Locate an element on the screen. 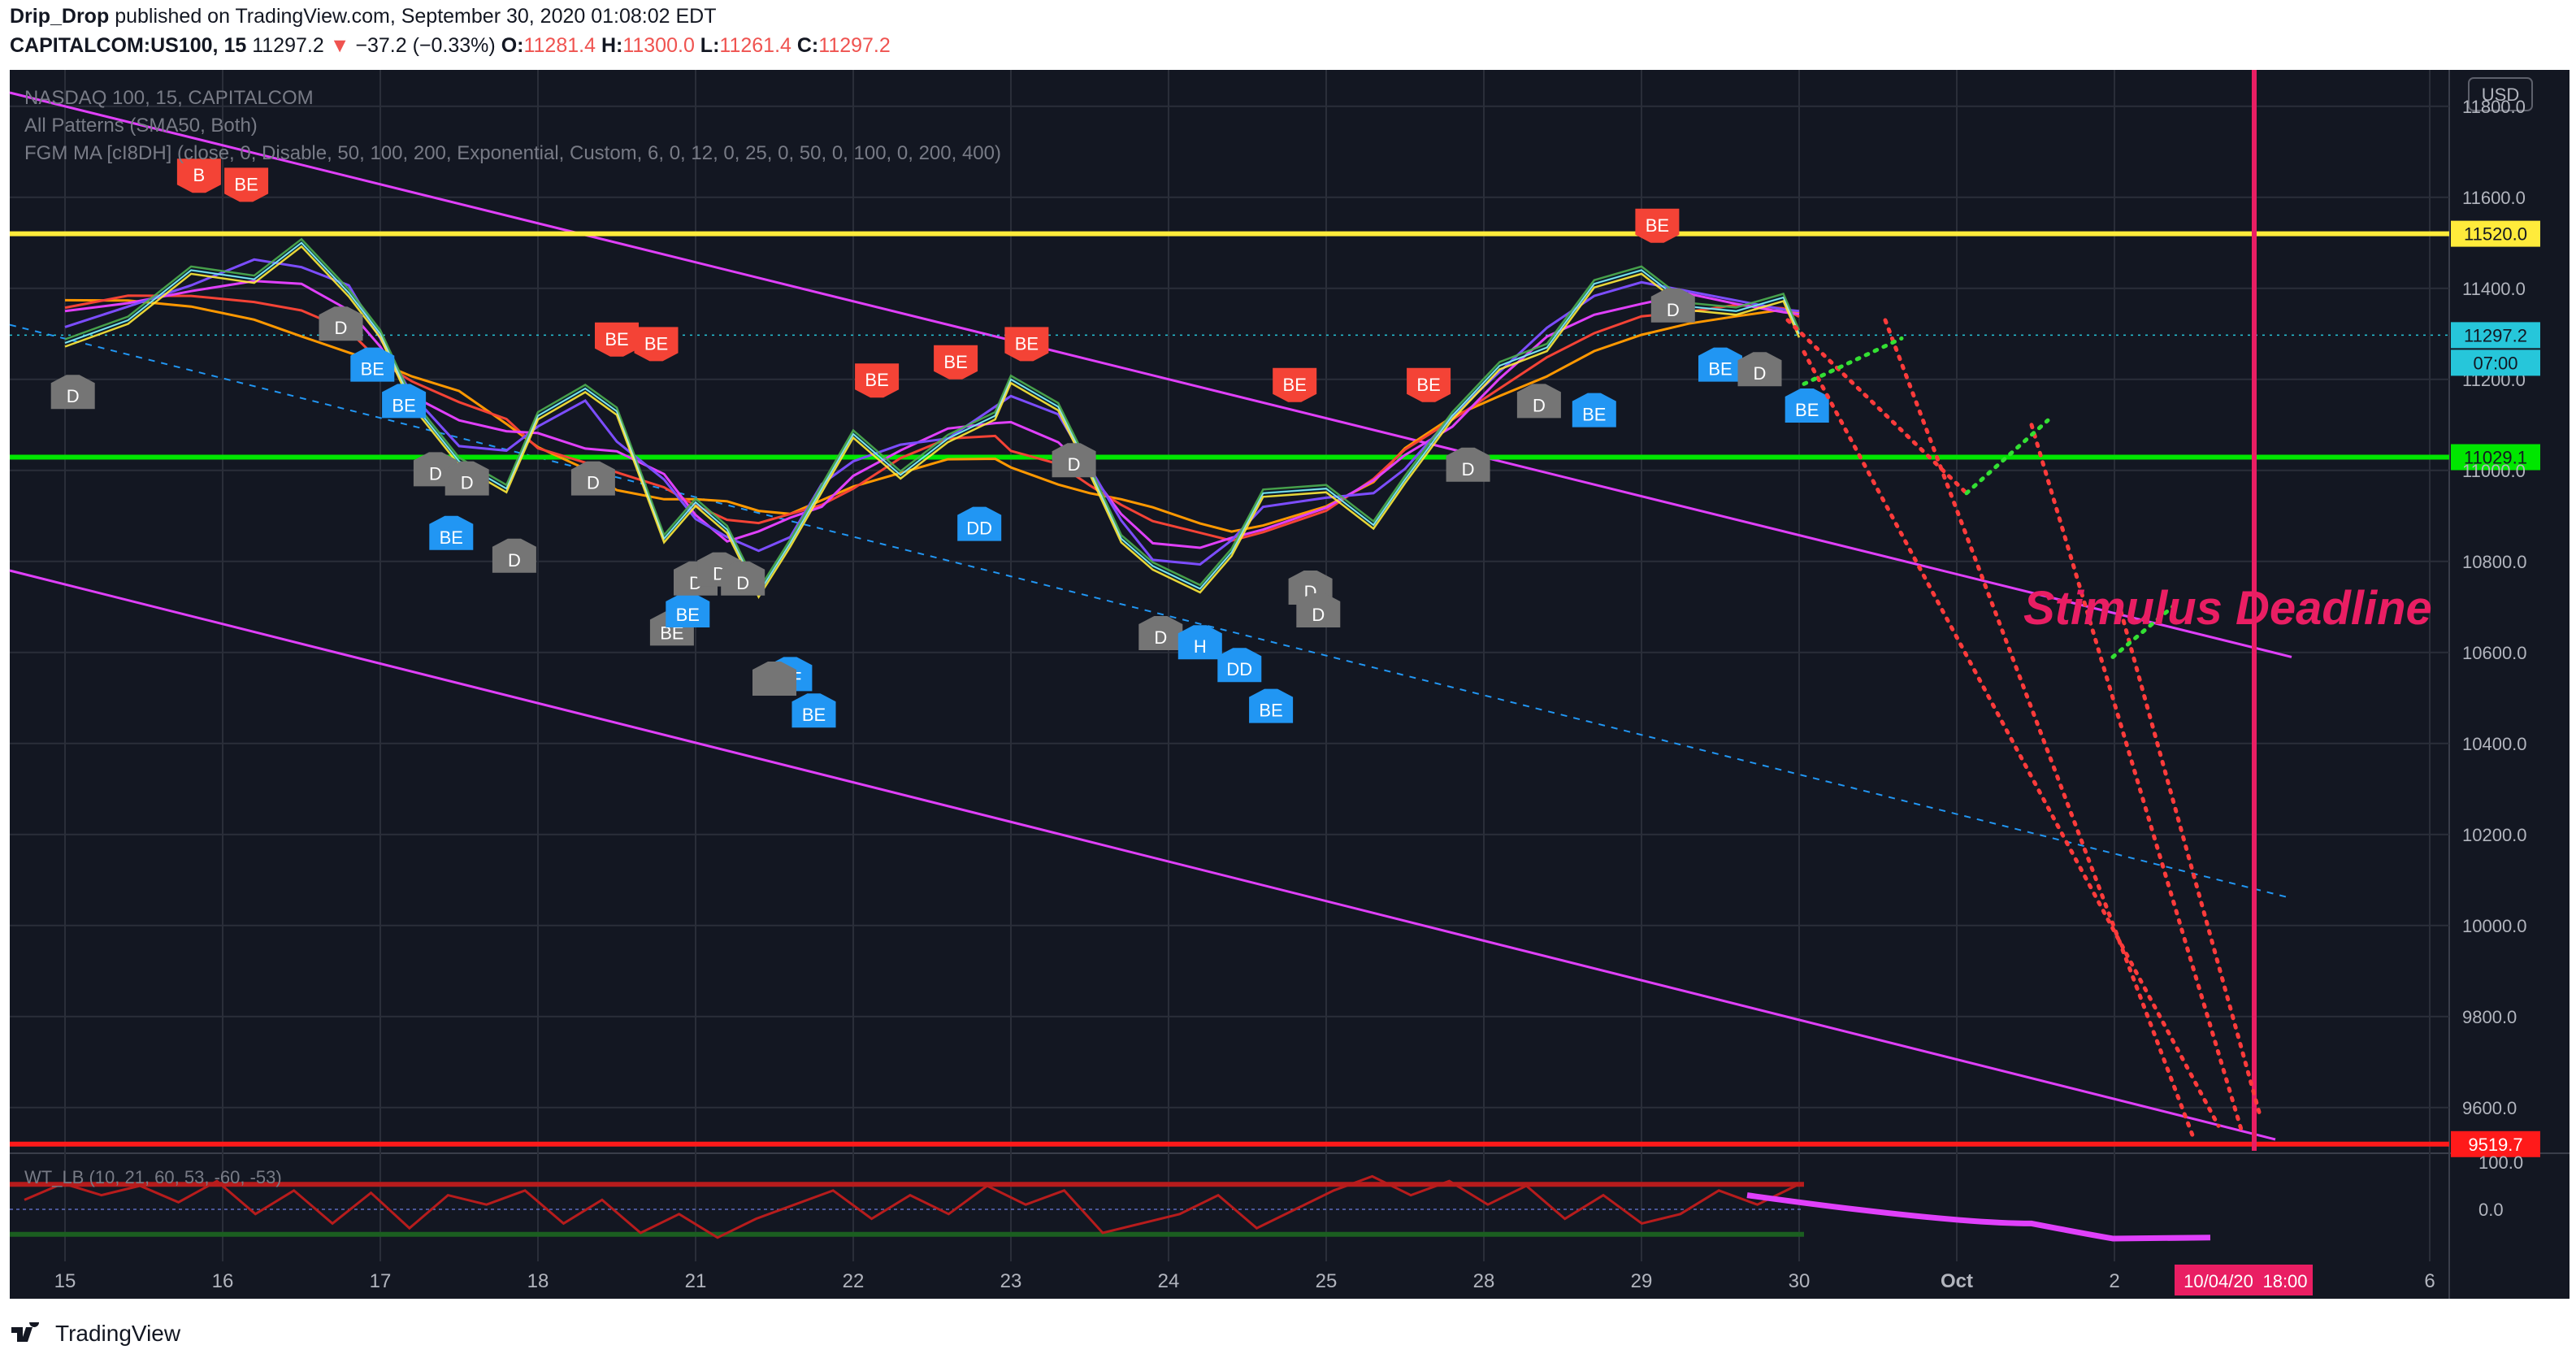  x-tick-label: 16 is located at coordinates (223, 1281).